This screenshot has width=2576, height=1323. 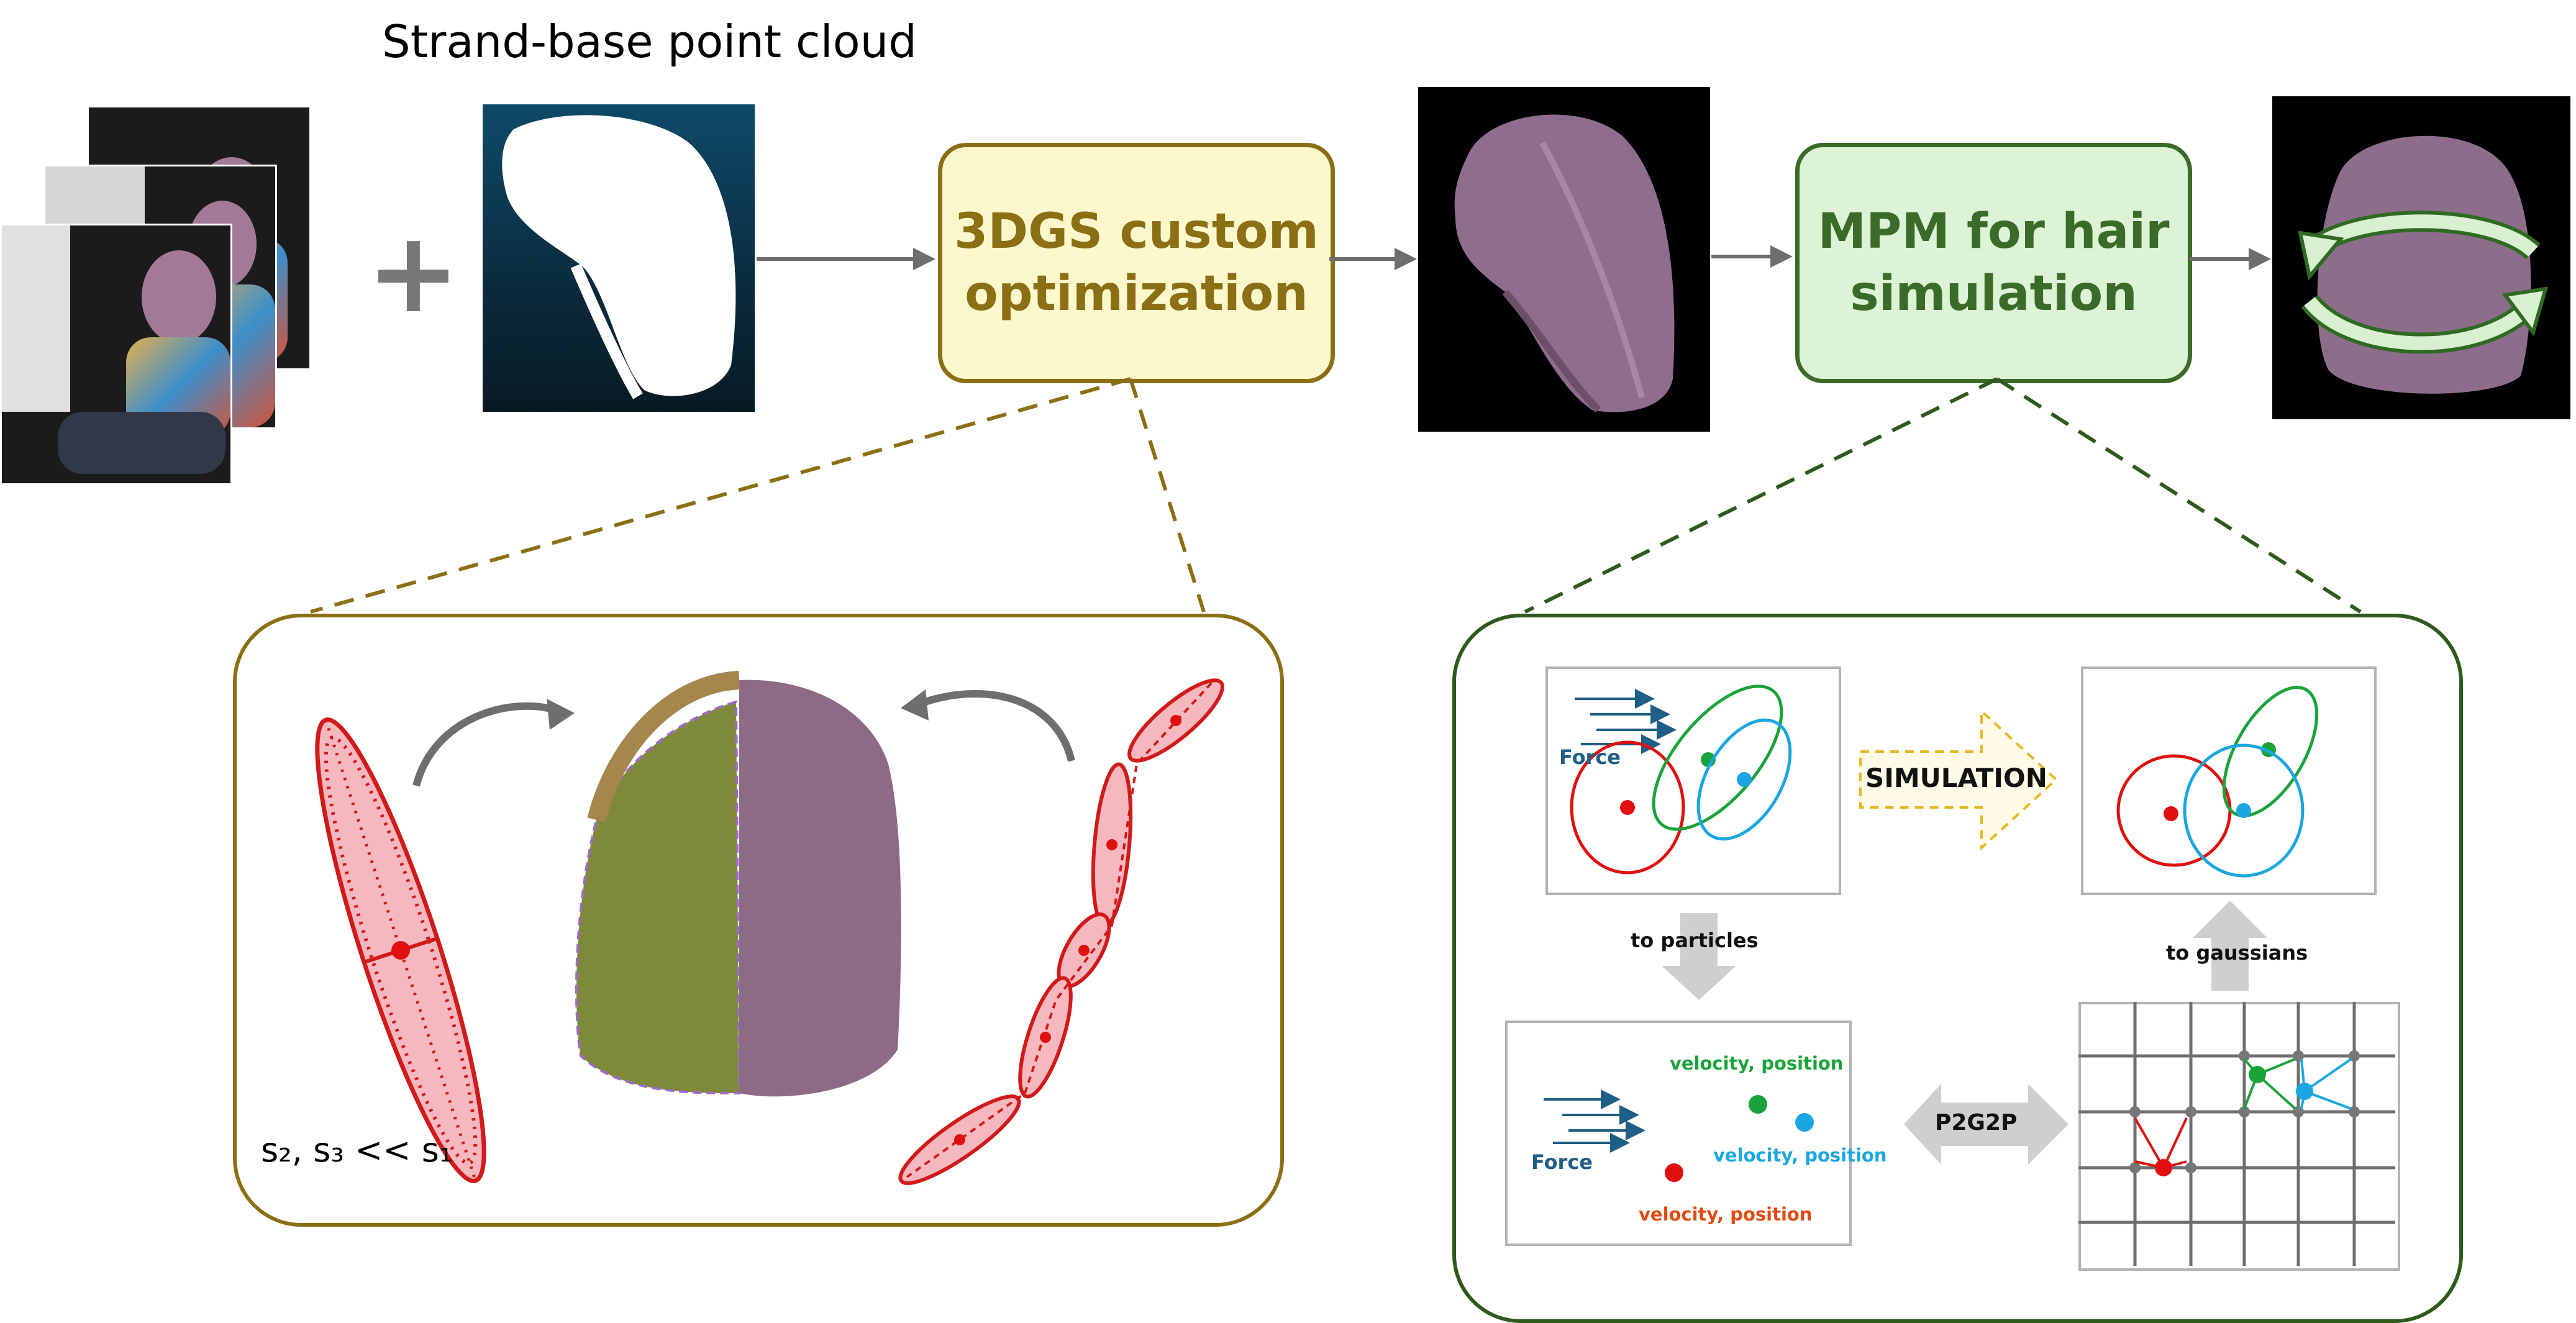 What do you see at coordinates (649, 42) in the screenshot?
I see `point-cloud-title: Strand-base point cloud` at bounding box center [649, 42].